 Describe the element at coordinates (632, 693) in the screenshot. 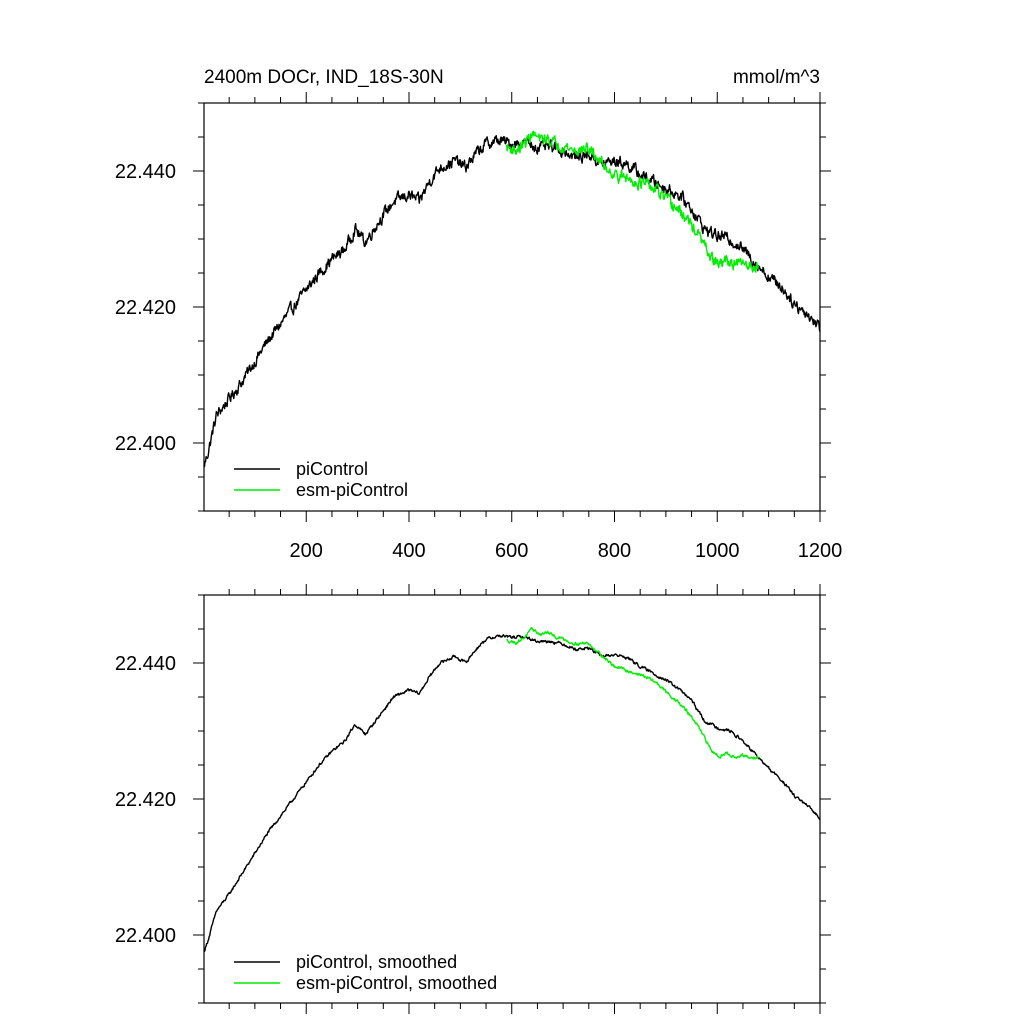

I see `series-line-esm-picontrol-smoothed` at that location.